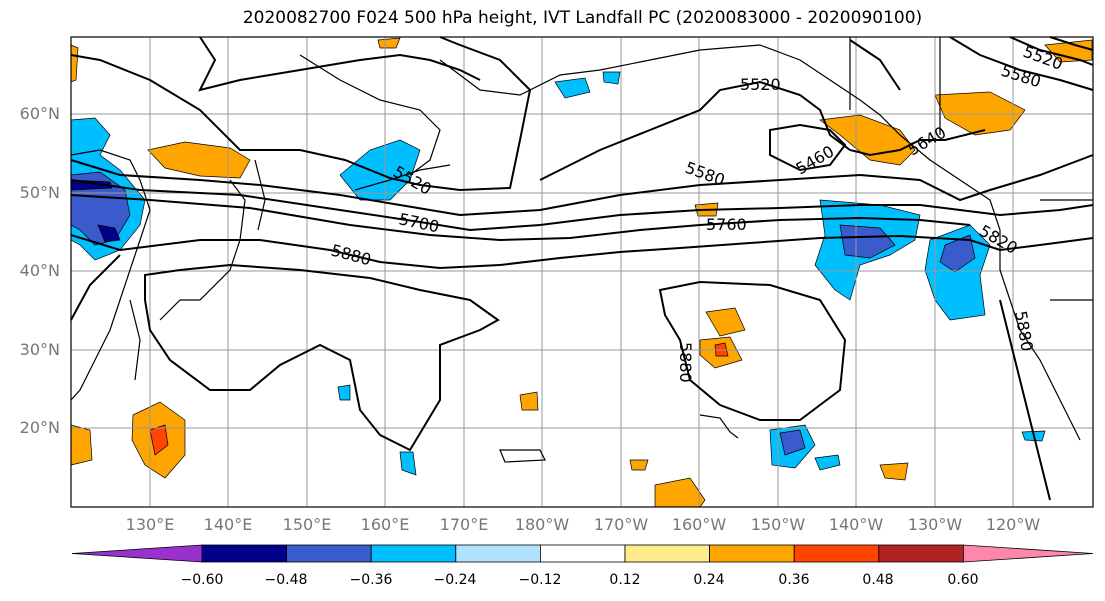  What do you see at coordinates (685, 362) in the screenshot?
I see `contour-label: 5880` at bounding box center [685, 362].